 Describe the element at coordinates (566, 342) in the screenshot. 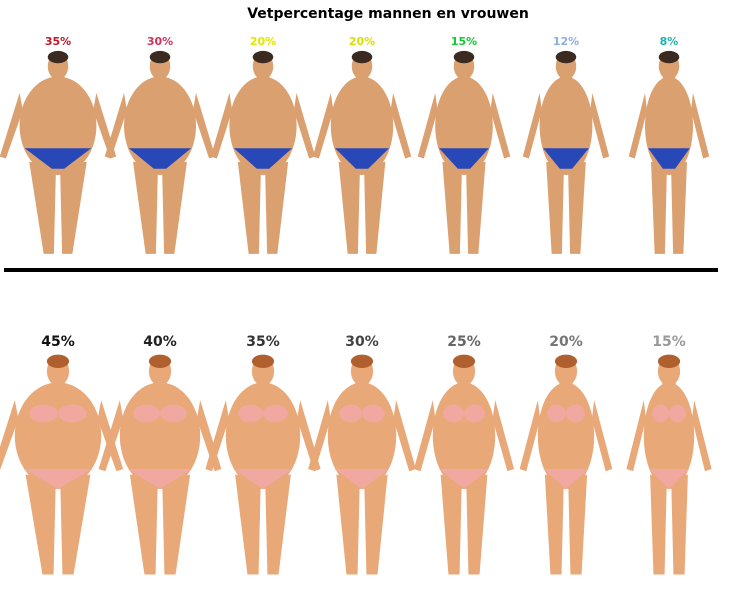

I see `woman-fat-label: 20%` at that location.